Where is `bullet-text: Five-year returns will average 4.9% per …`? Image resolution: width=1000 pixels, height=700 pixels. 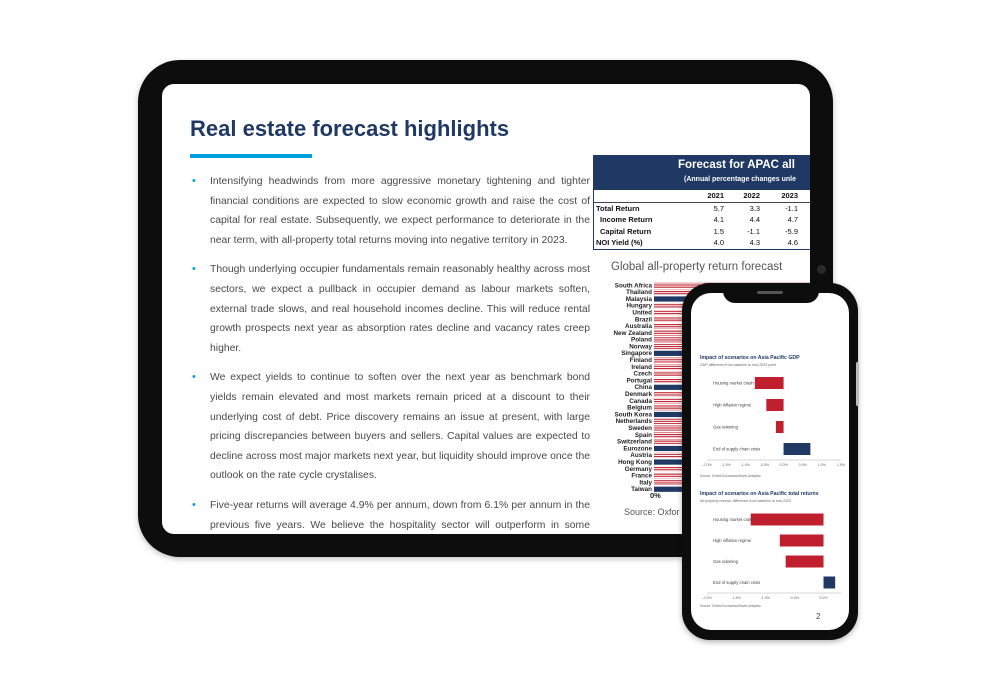 bullet-text: Five-year returns will average 4.9% per … is located at coordinates (400, 515).